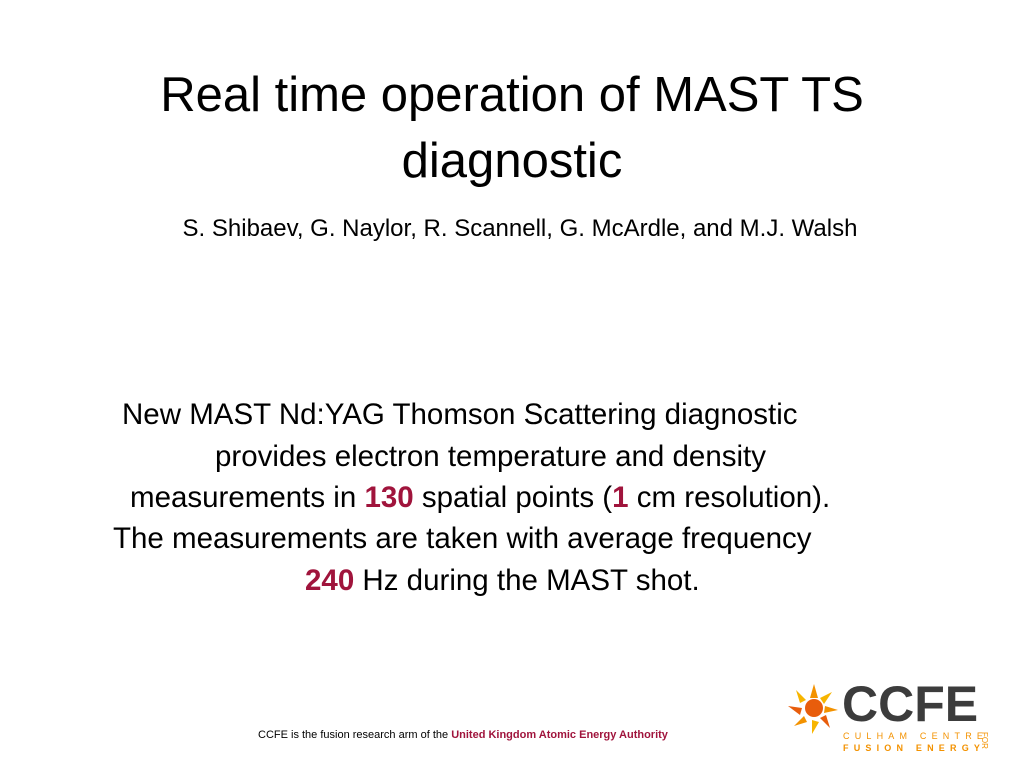  I want to click on logo-side: FOR, so click(984, 740).